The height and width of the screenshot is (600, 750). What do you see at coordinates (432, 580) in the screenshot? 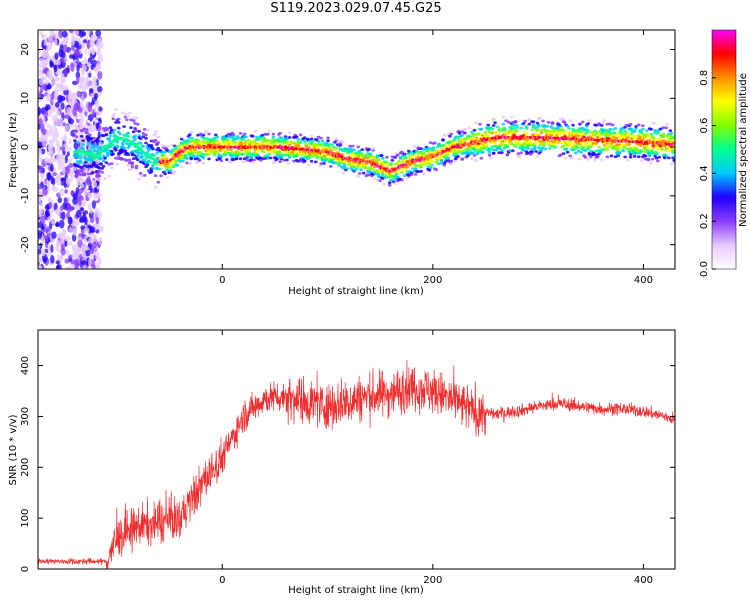
I see `x-tick-label: 200` at bounding box center [432, 580].